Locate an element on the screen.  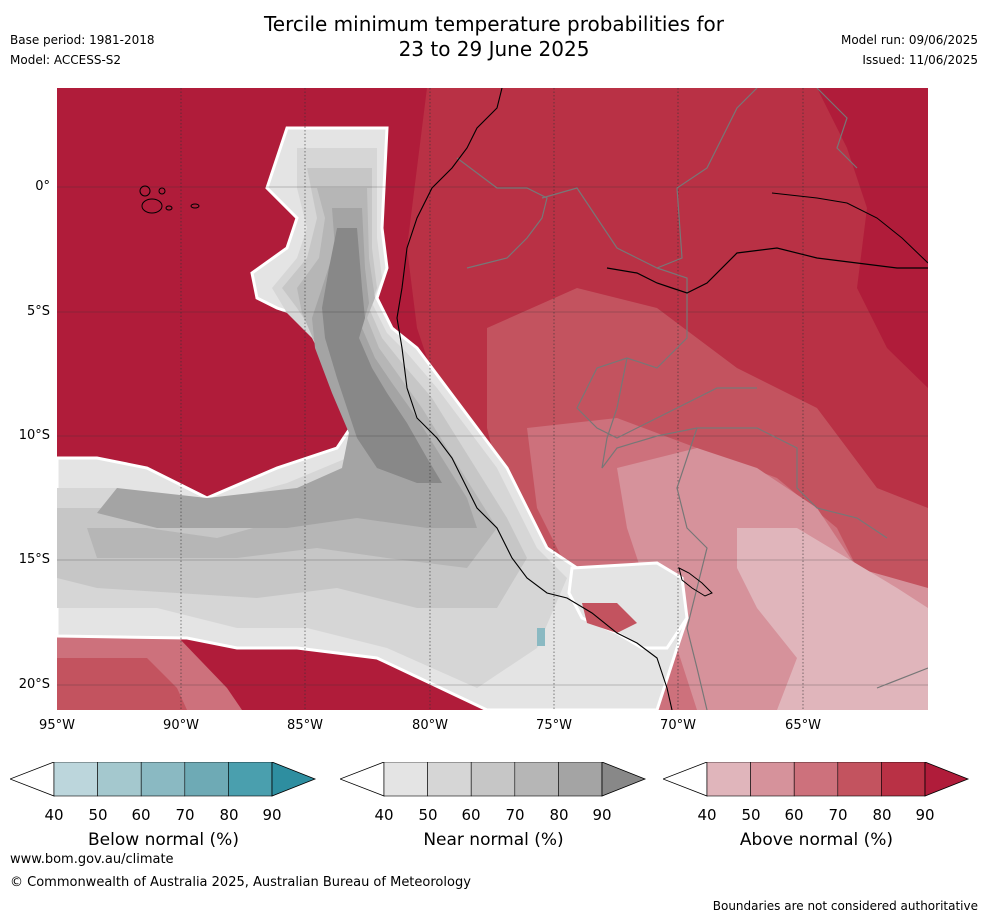
legend-near-ticks: 40 50 60 70 80 90 is located at coordinates (493, 817).